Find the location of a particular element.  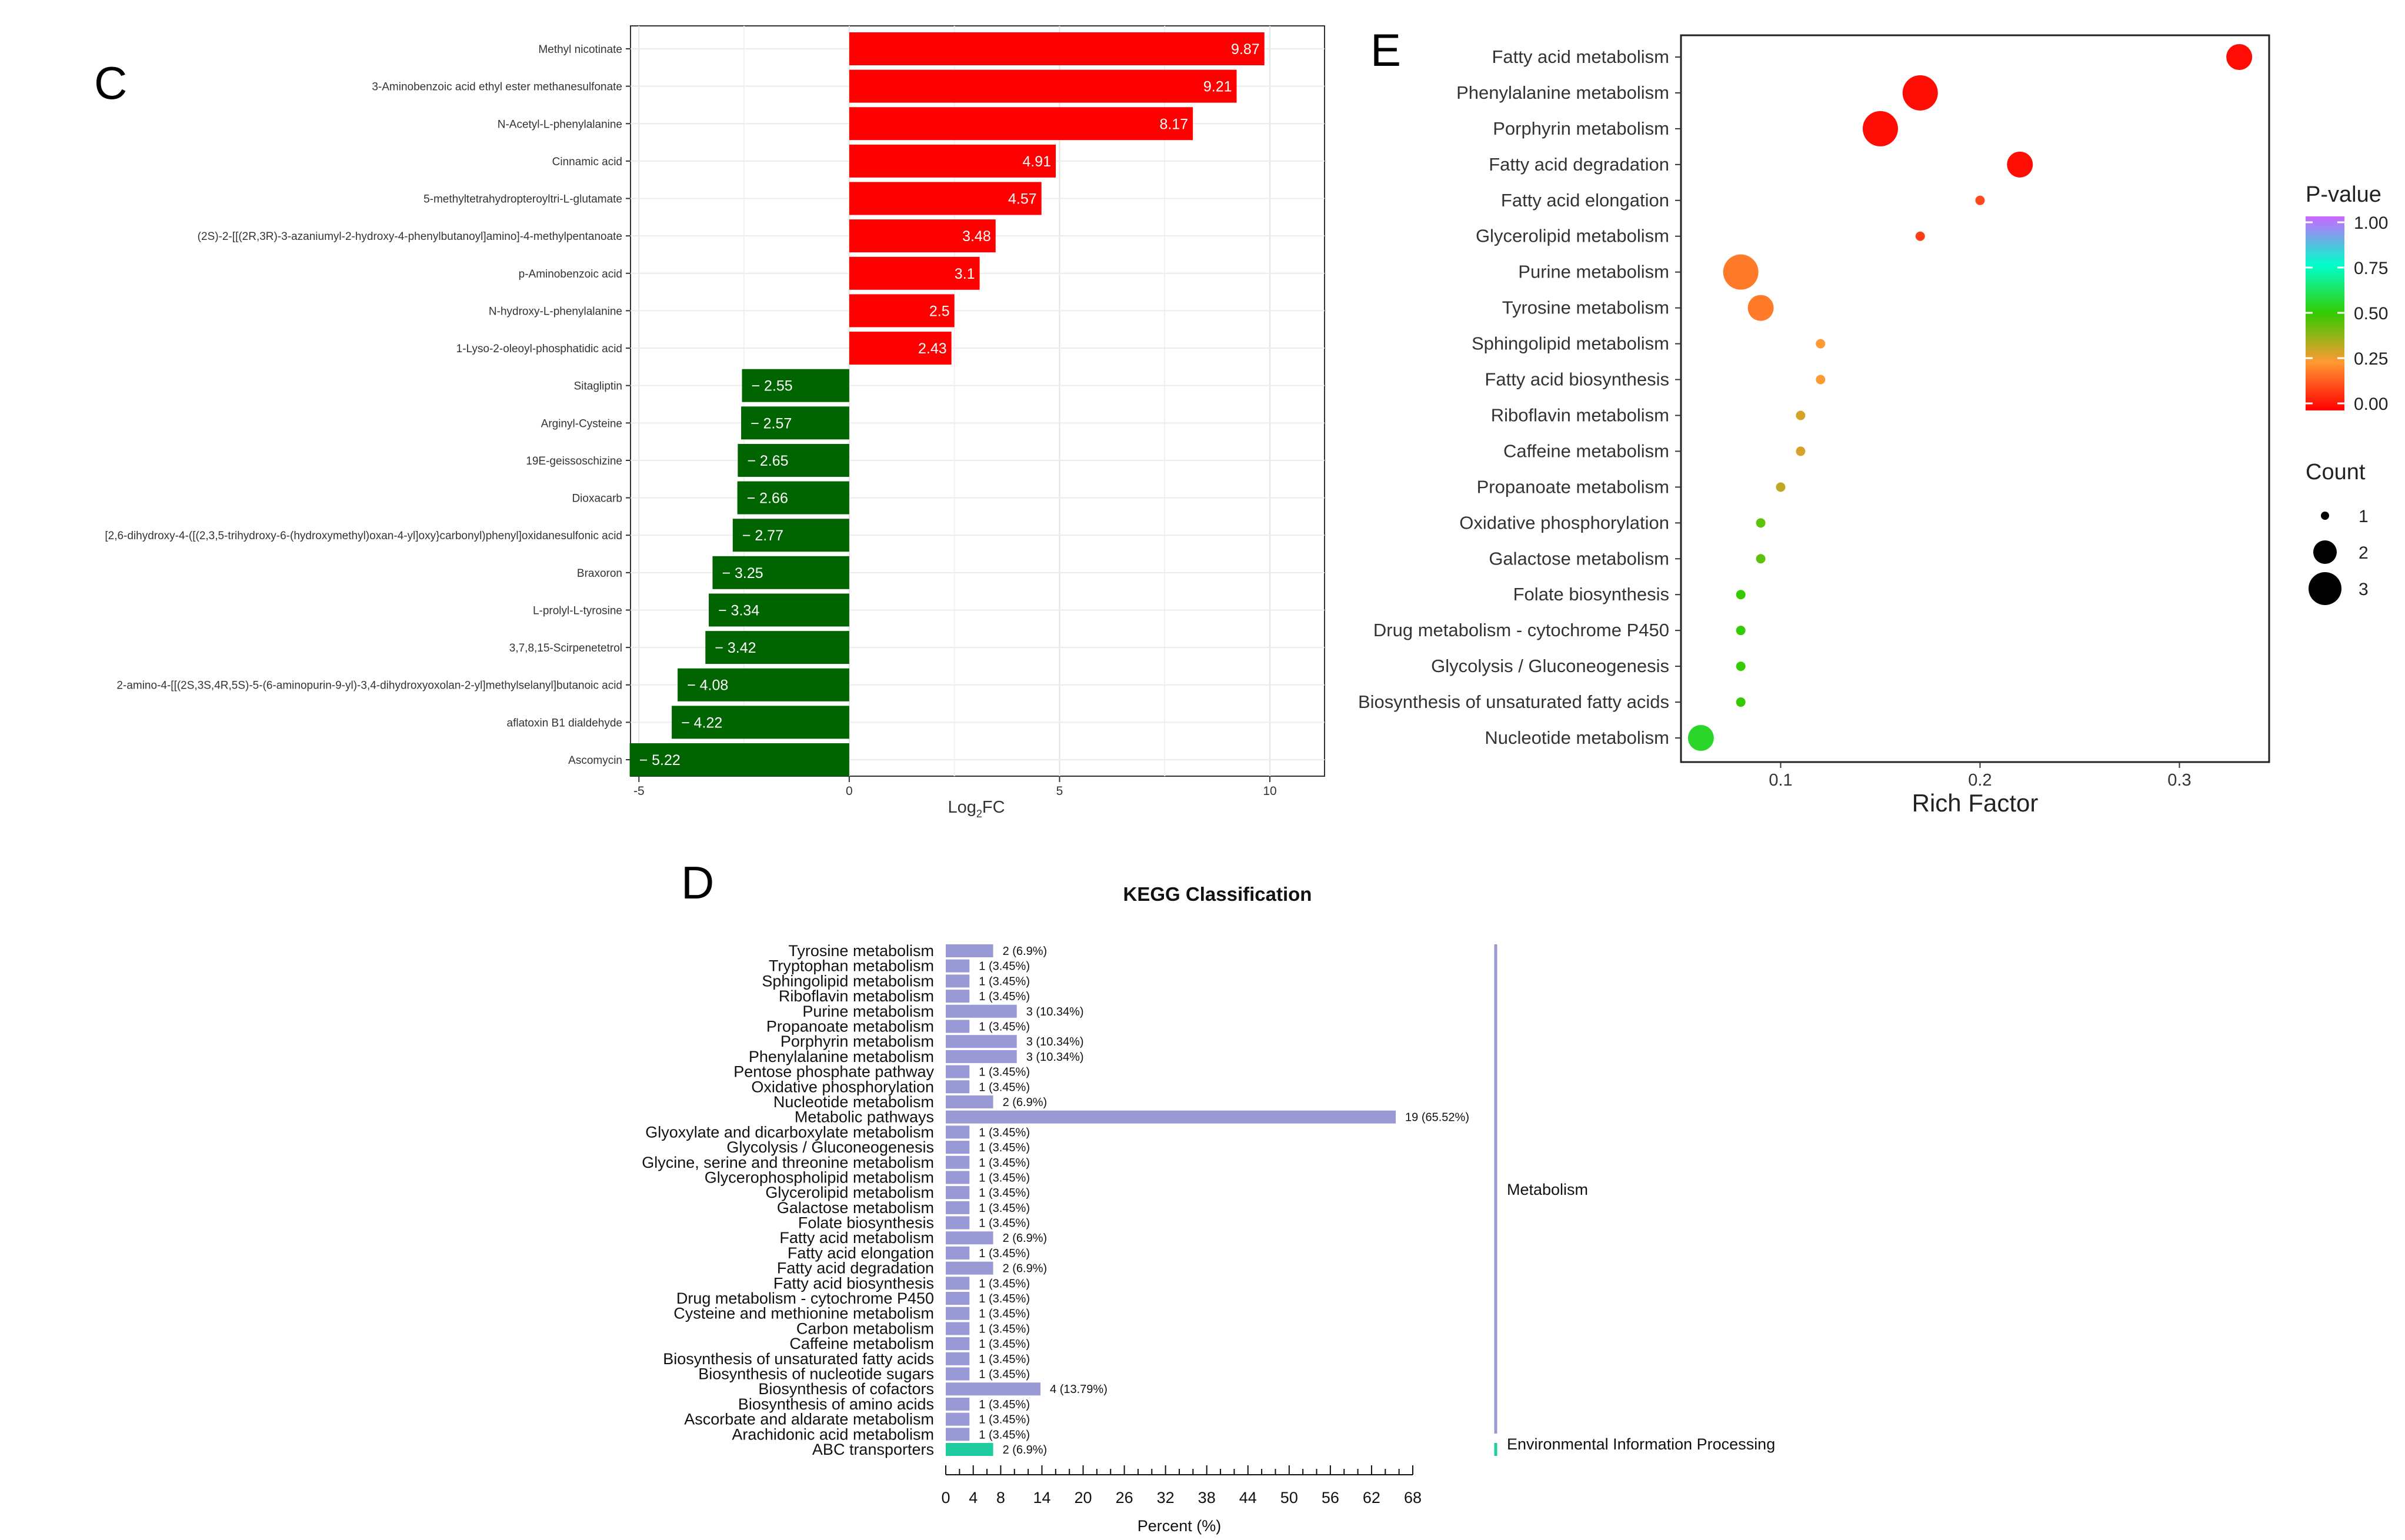

d-category-label: Folate biosynthesis is located at coordinates (866, 1223).